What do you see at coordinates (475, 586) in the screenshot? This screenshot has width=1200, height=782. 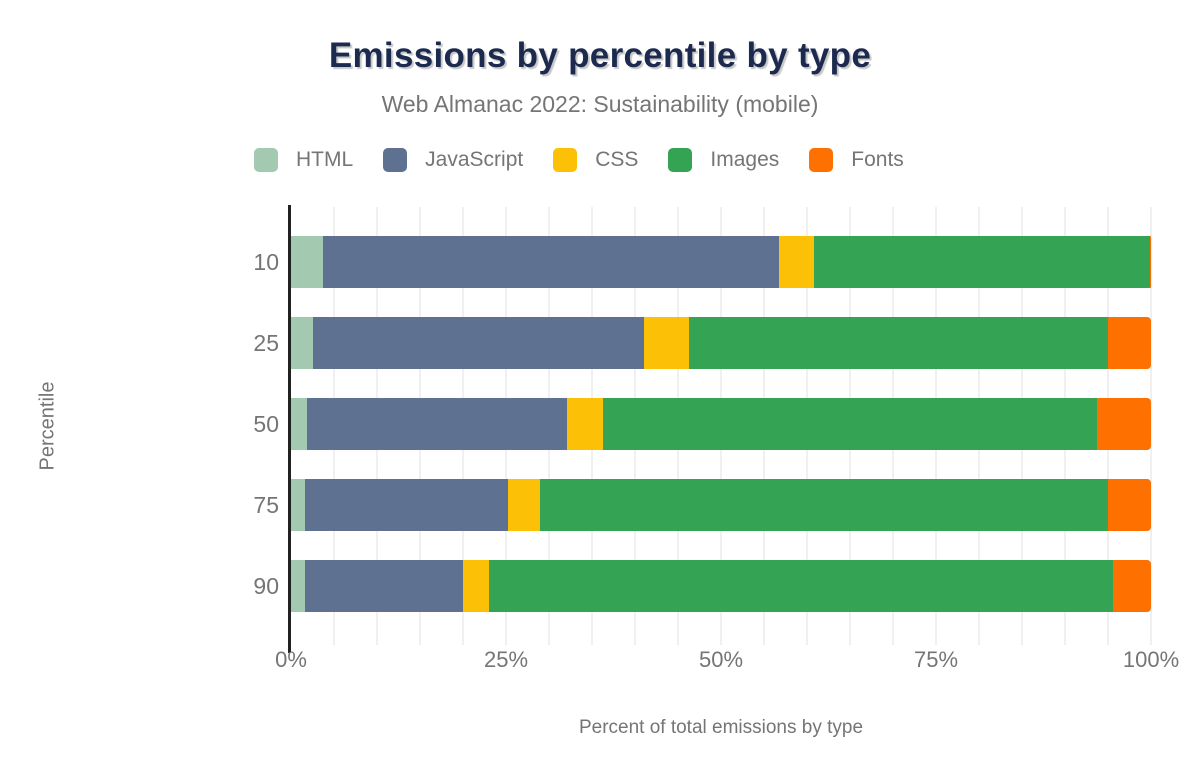 I see `bar-segment-css-p90` at bounding box center [475, 586].